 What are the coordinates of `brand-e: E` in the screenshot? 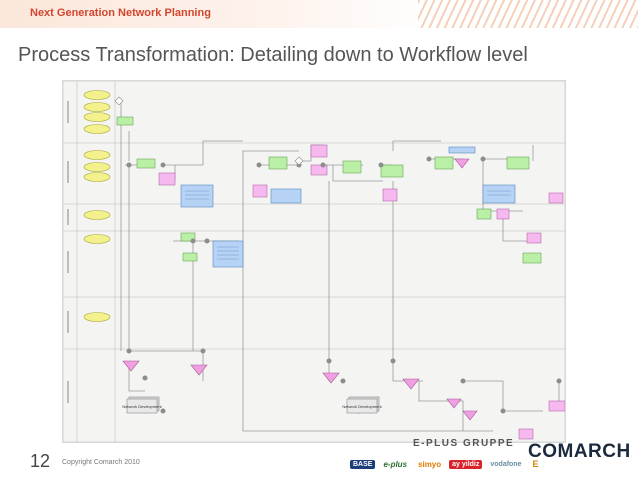 It's located at (535, 464).